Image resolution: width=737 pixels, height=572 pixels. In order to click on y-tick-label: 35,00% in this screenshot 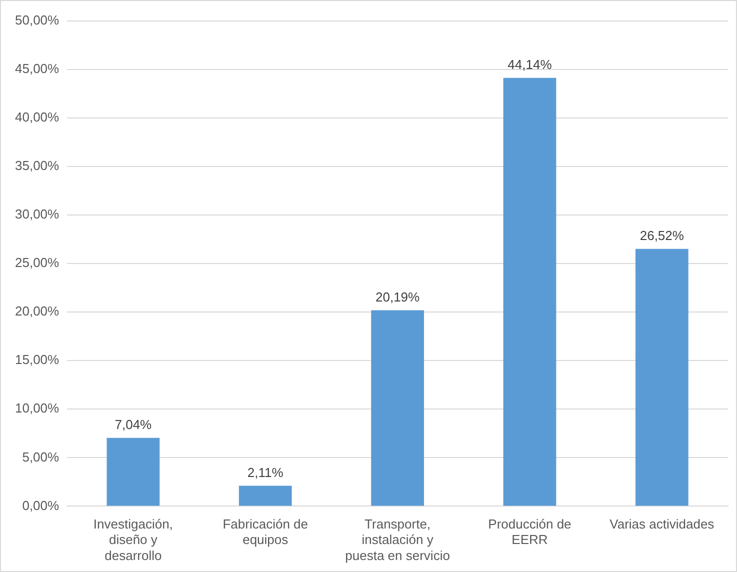, I will do `click(37, 166)`.